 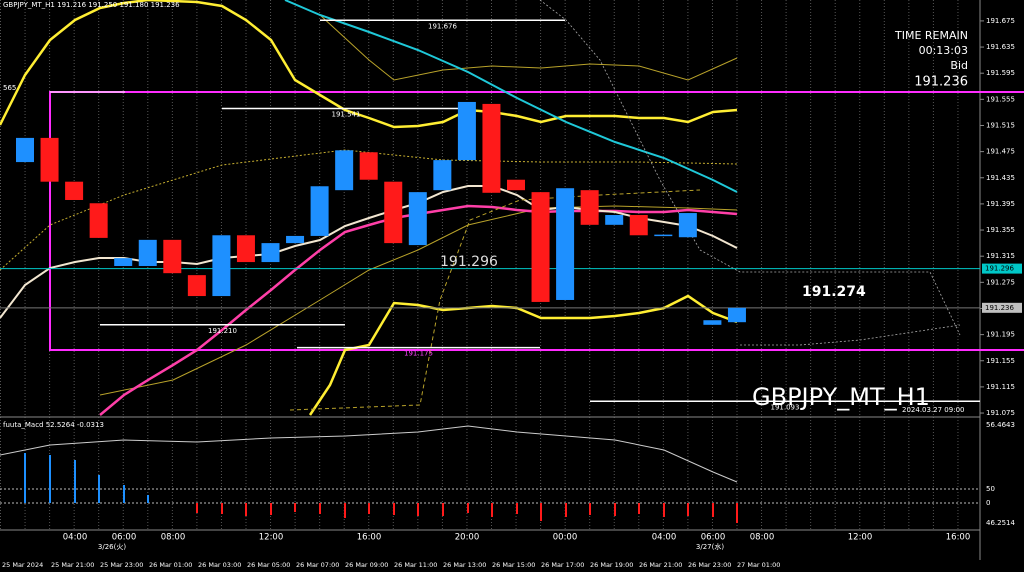 What do you see at coordinates (841, 397) in the screenshot?
I see `symbol-label: GBPJPY_MT_H1` at bounding box center [841, 397].